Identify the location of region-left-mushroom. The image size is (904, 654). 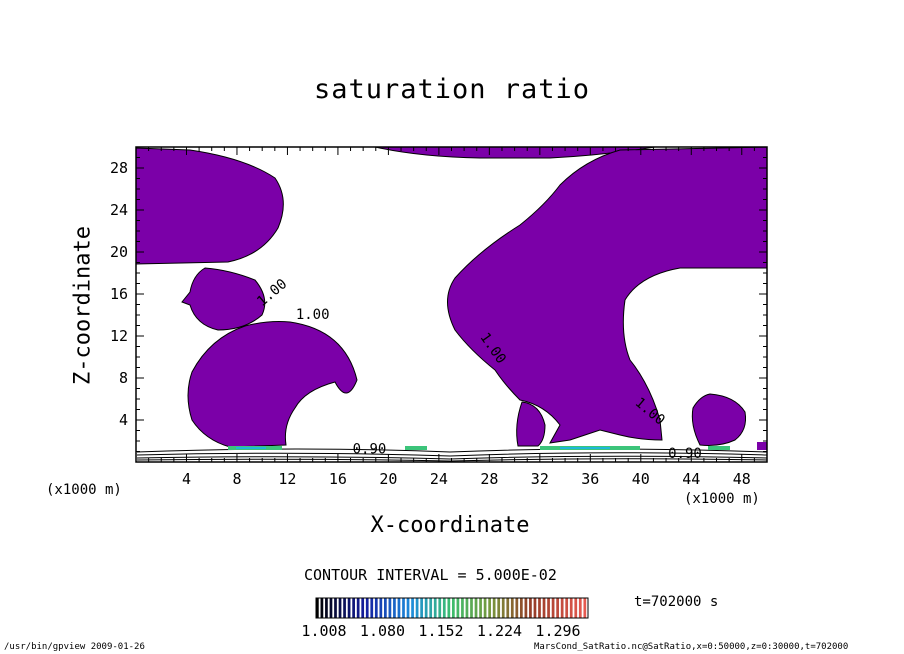
(272, 384).